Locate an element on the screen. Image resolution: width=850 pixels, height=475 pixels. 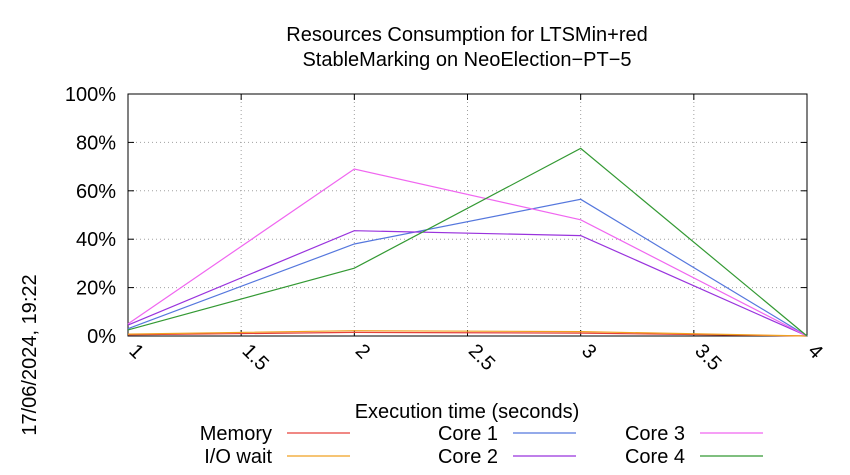
x-tick-label: 1.5 is located at coordinates (255, 357).